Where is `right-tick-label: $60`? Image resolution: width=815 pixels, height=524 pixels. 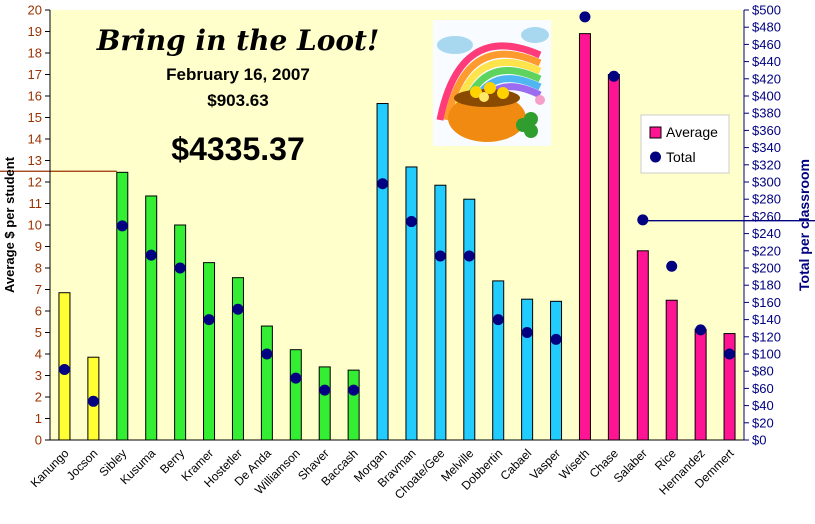
right-tick-label: $60 is located at coordinates (763, 388).